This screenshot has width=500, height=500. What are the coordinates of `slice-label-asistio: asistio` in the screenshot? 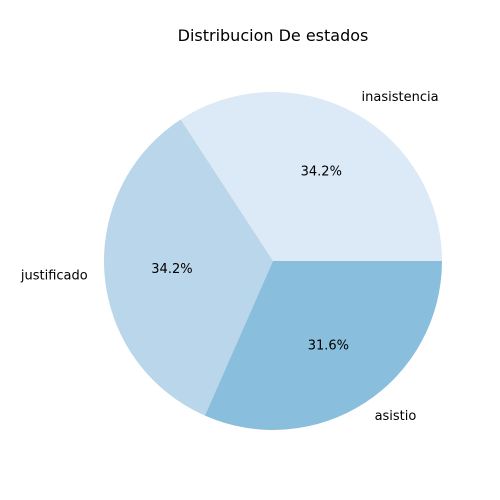 It's located at (396, 416).